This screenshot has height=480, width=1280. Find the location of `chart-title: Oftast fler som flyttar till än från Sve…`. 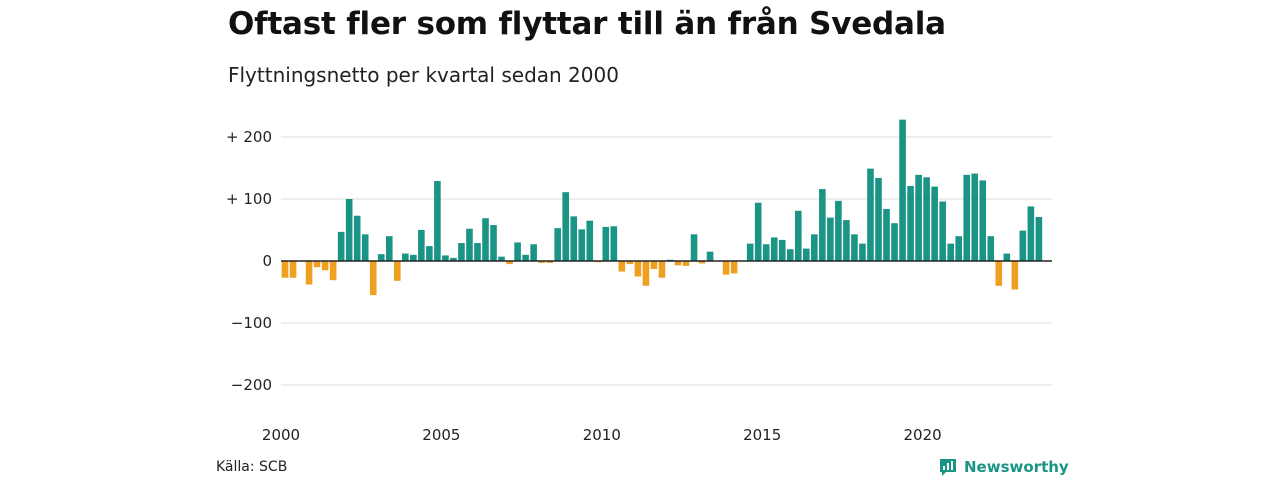

chart-title: Oftast fler som flyttar till än från Sve… is located at coordinates (587, 24).